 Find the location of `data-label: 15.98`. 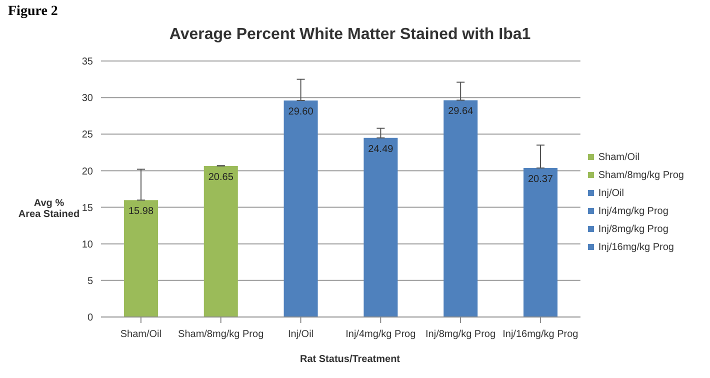

data-label: 15.98 is located at coordinates (141, 212).